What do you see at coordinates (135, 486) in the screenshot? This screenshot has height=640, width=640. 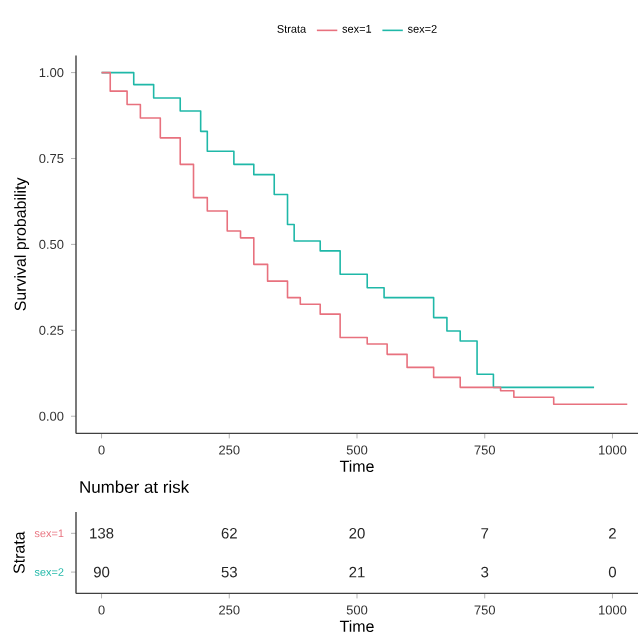 I see `chart-title: Number at risk` at bounding box center [135, 486].